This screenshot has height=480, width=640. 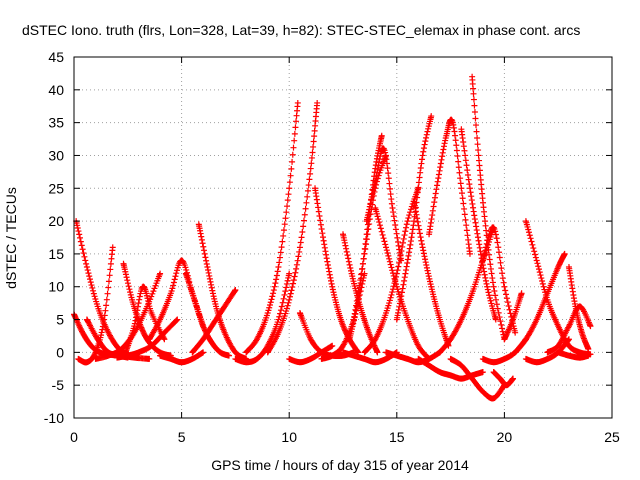 I want to click on x-axis-label: GPS time / hours of day 315 of year 2014, so click(x=340, y=465).